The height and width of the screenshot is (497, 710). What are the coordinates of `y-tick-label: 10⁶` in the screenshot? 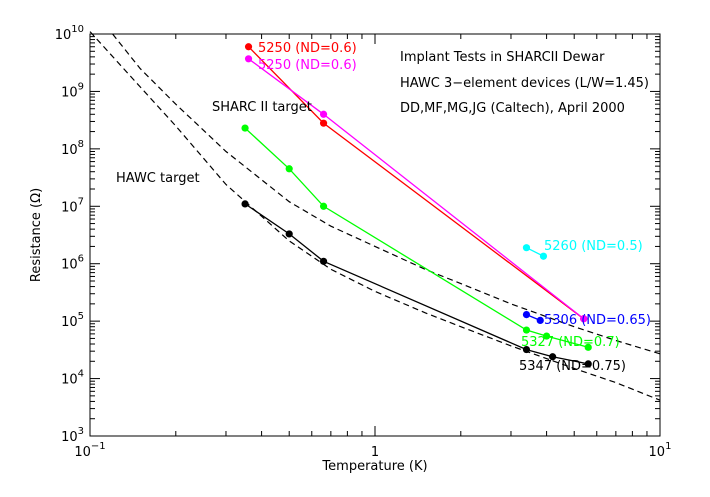 It's located at (72, 263).